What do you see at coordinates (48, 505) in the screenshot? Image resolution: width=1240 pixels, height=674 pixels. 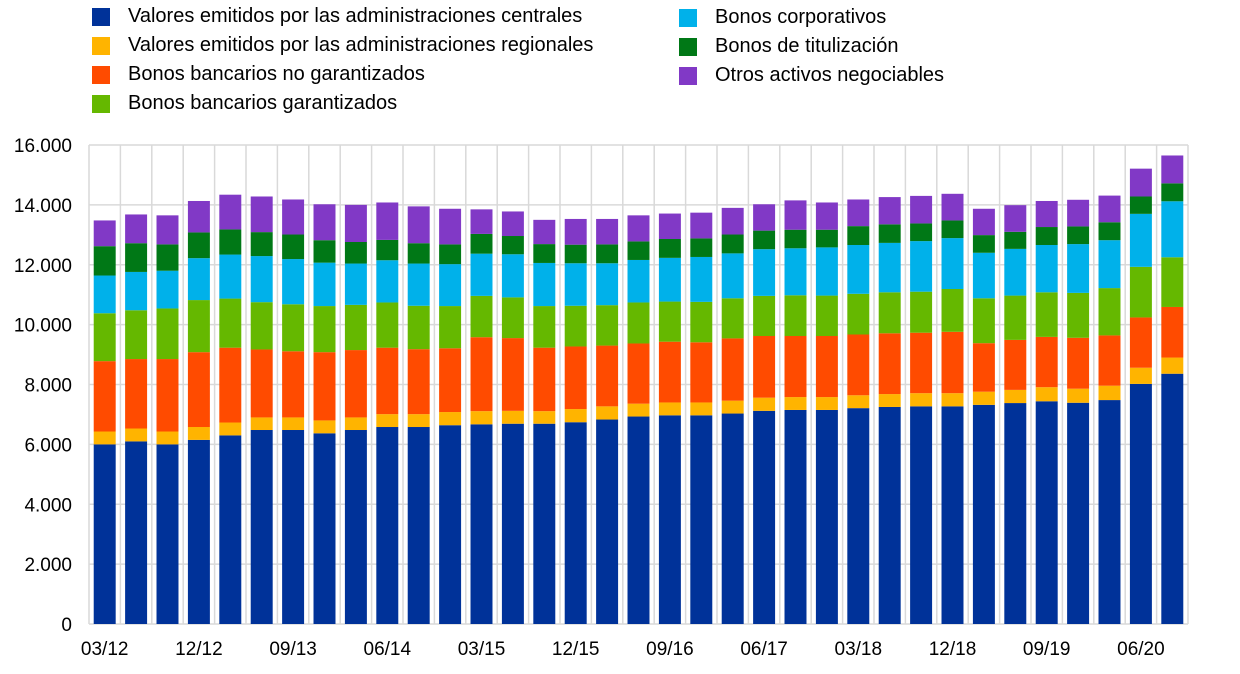 I see `y-tick-label: 4.000` at bounding box center [48, 505].